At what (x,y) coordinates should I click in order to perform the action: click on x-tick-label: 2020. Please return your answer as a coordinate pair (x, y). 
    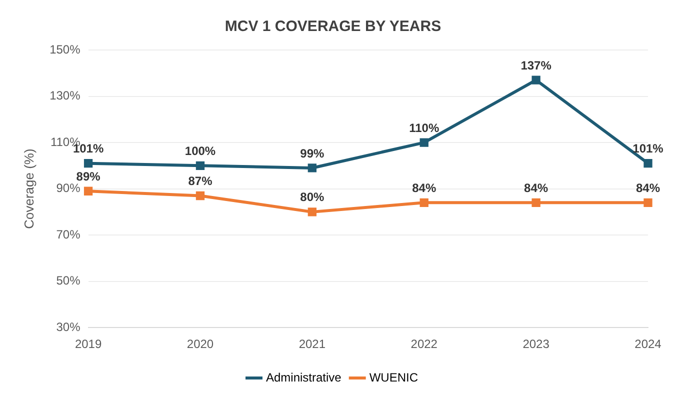
    Looking at the image, I should click on (200, 344).